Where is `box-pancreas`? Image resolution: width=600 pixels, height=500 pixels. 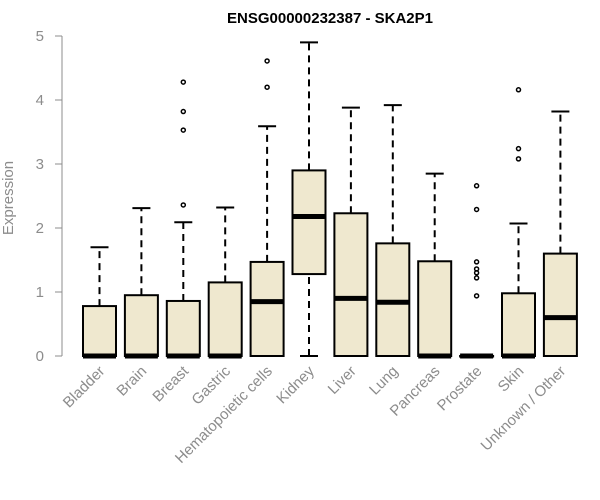 box-pancreas is located at coordinates (435, 265).